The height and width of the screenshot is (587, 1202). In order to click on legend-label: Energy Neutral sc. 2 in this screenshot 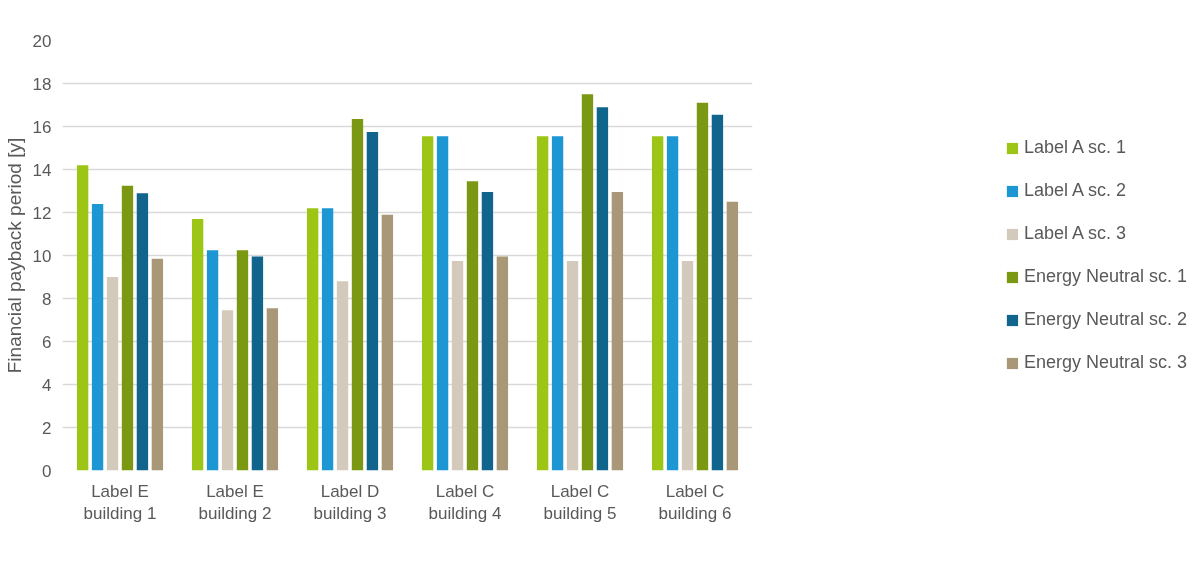, I will do `click(1105, 319)`.